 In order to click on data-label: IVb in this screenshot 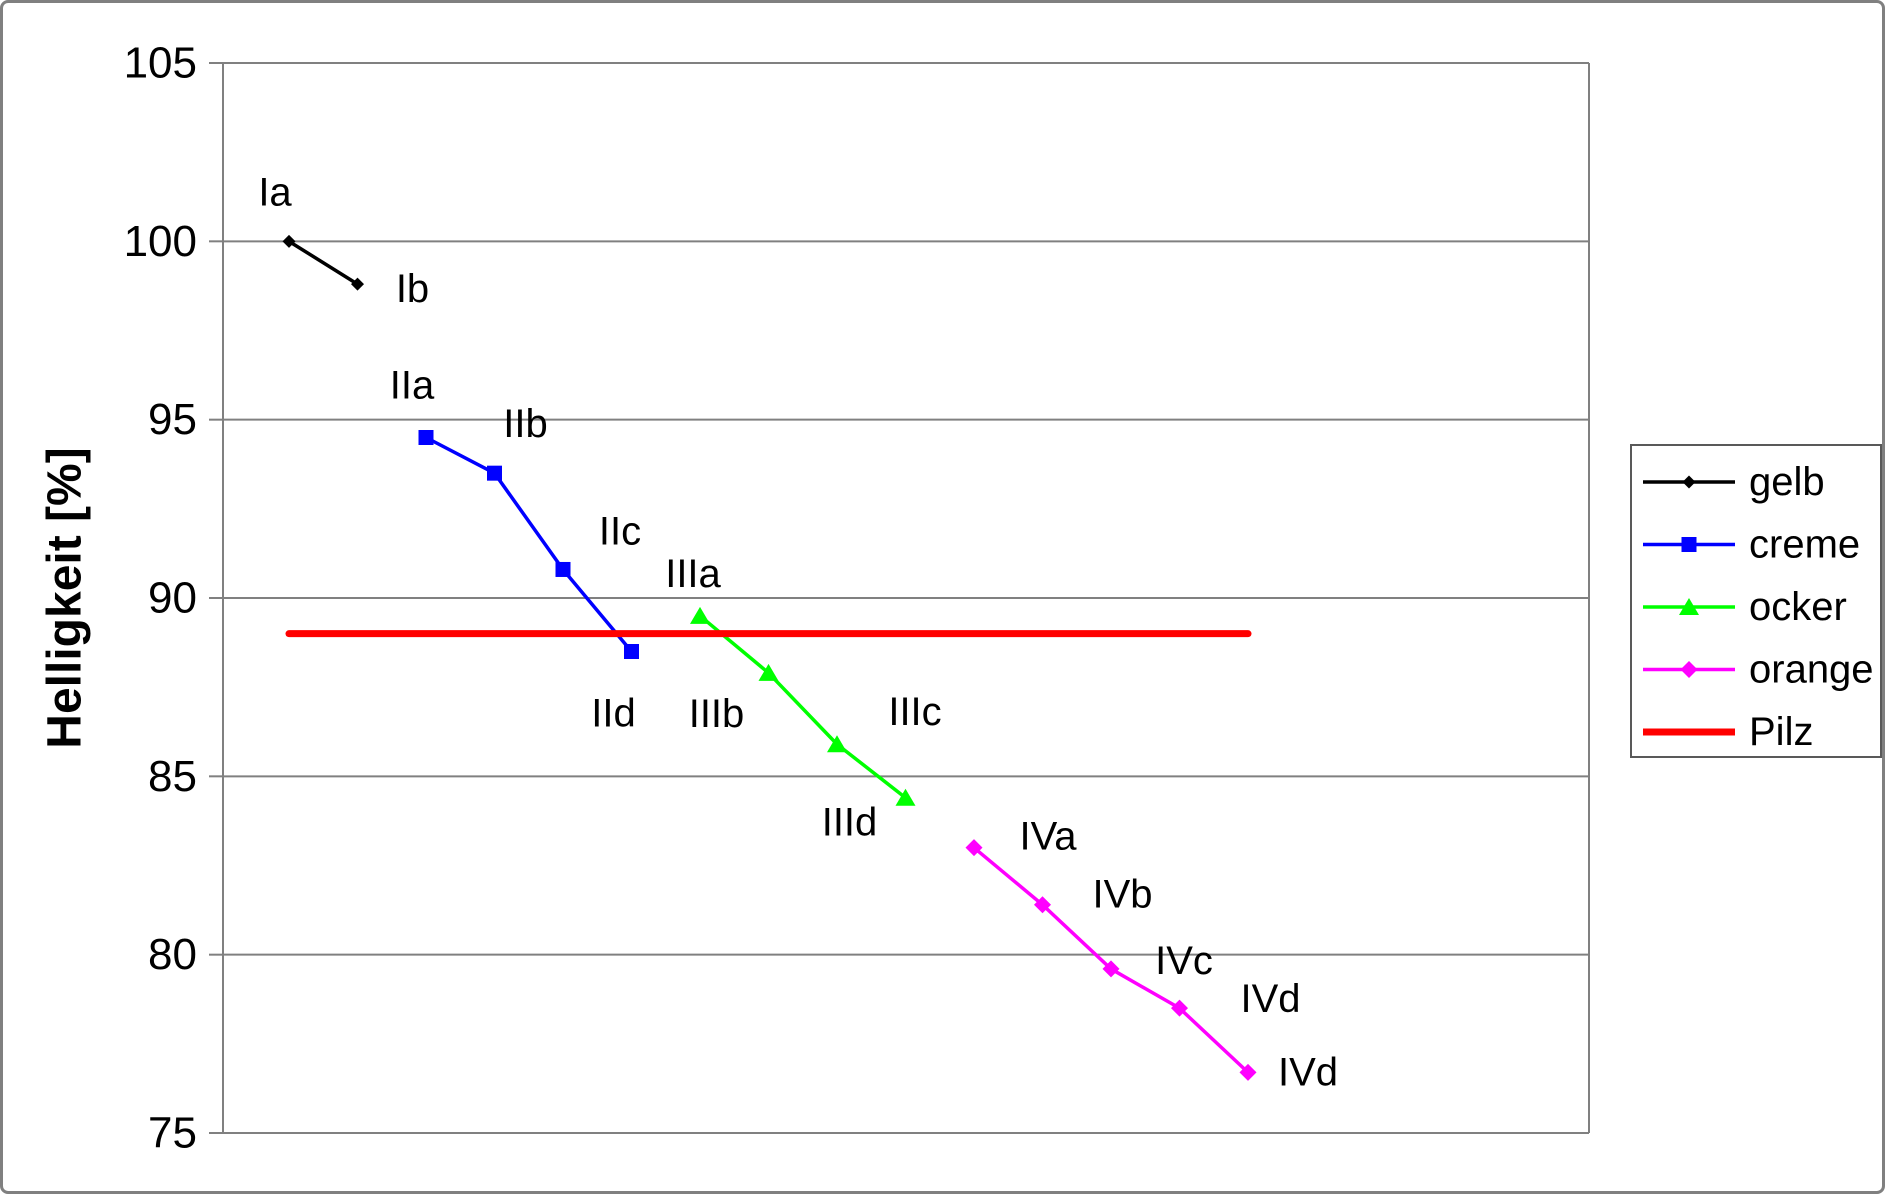, I will do `click(1122, 895)`.